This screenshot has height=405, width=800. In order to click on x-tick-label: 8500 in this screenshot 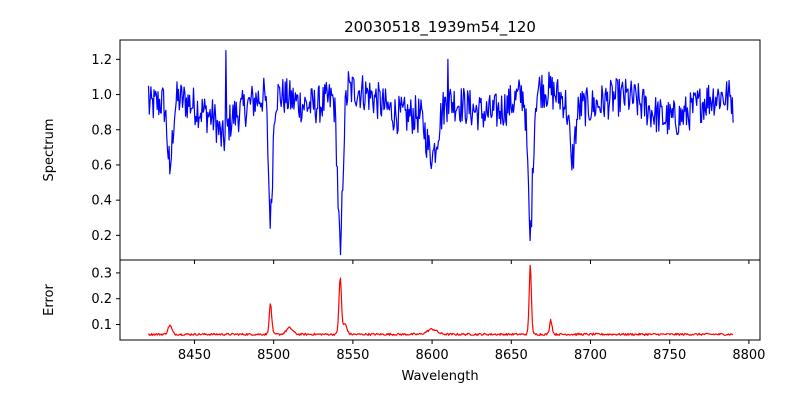, I will do `click(273, 355)`.